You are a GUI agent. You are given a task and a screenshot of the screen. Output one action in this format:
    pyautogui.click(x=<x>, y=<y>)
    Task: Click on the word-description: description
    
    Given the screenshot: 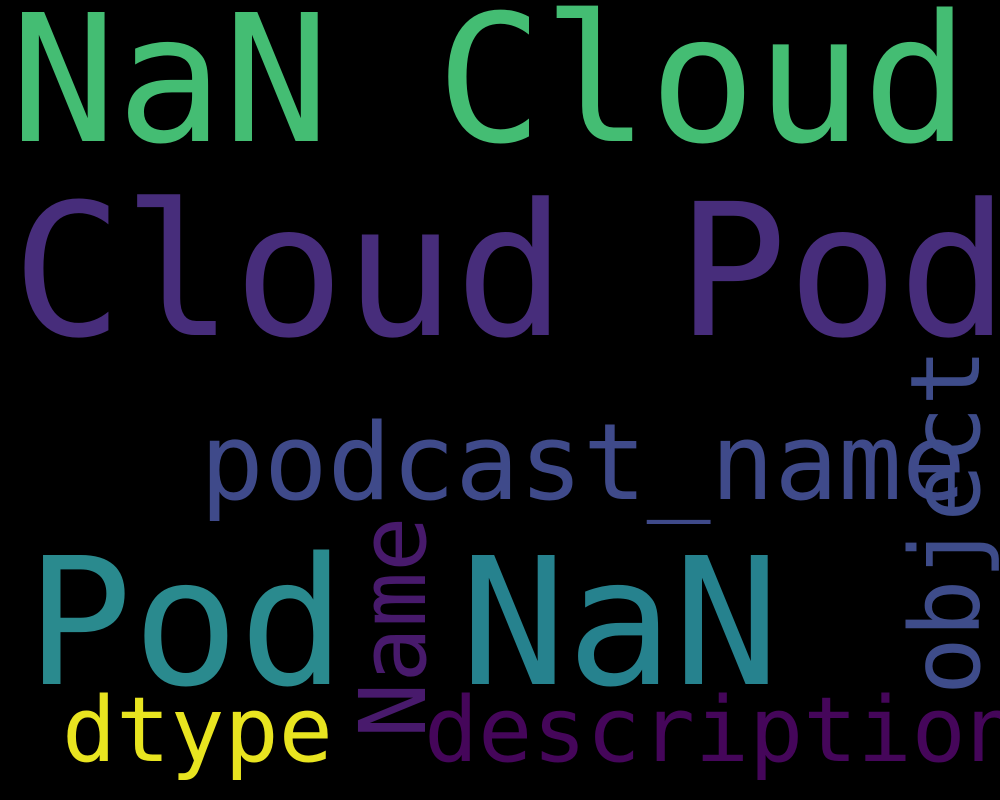 What is the action you would take?
    pyautogui.click(x=712, y=730)
    